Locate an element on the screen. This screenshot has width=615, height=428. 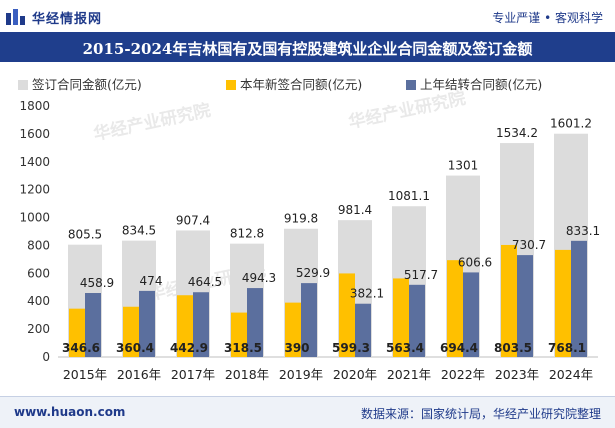
data-label-carry-2: 464.5 is located at coordinates (205, 282).